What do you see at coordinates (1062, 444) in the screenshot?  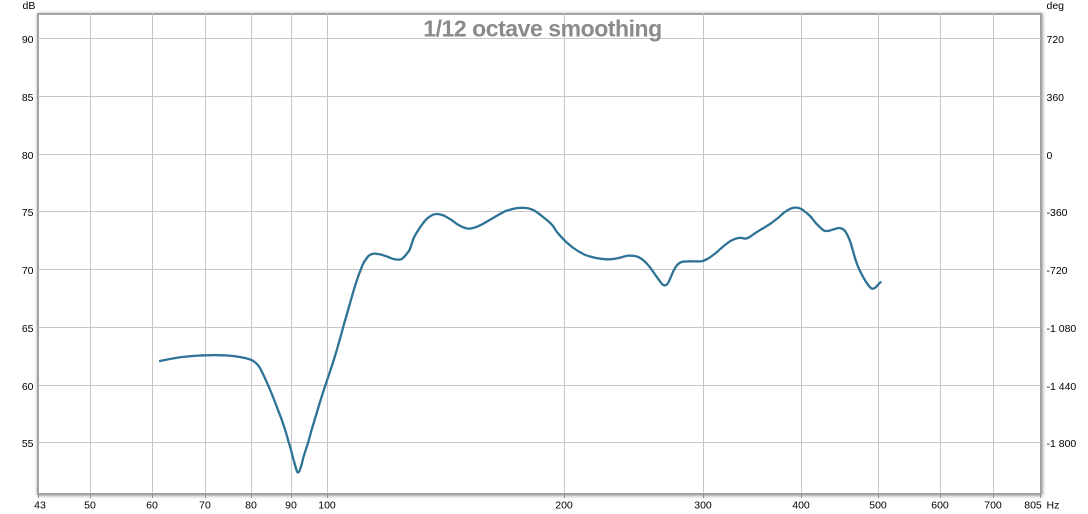 I see `svg-text: -1 800` at bounding box center [1062, 444].